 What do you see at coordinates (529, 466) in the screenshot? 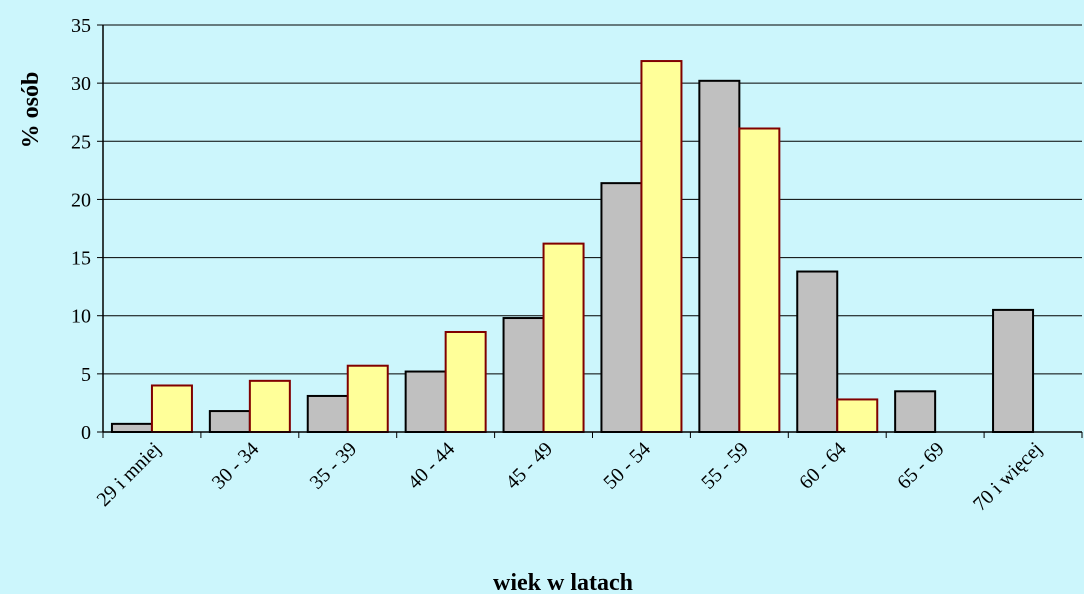
I see `x-tick-label: 45 - 49` at bounding box center [529, 466].